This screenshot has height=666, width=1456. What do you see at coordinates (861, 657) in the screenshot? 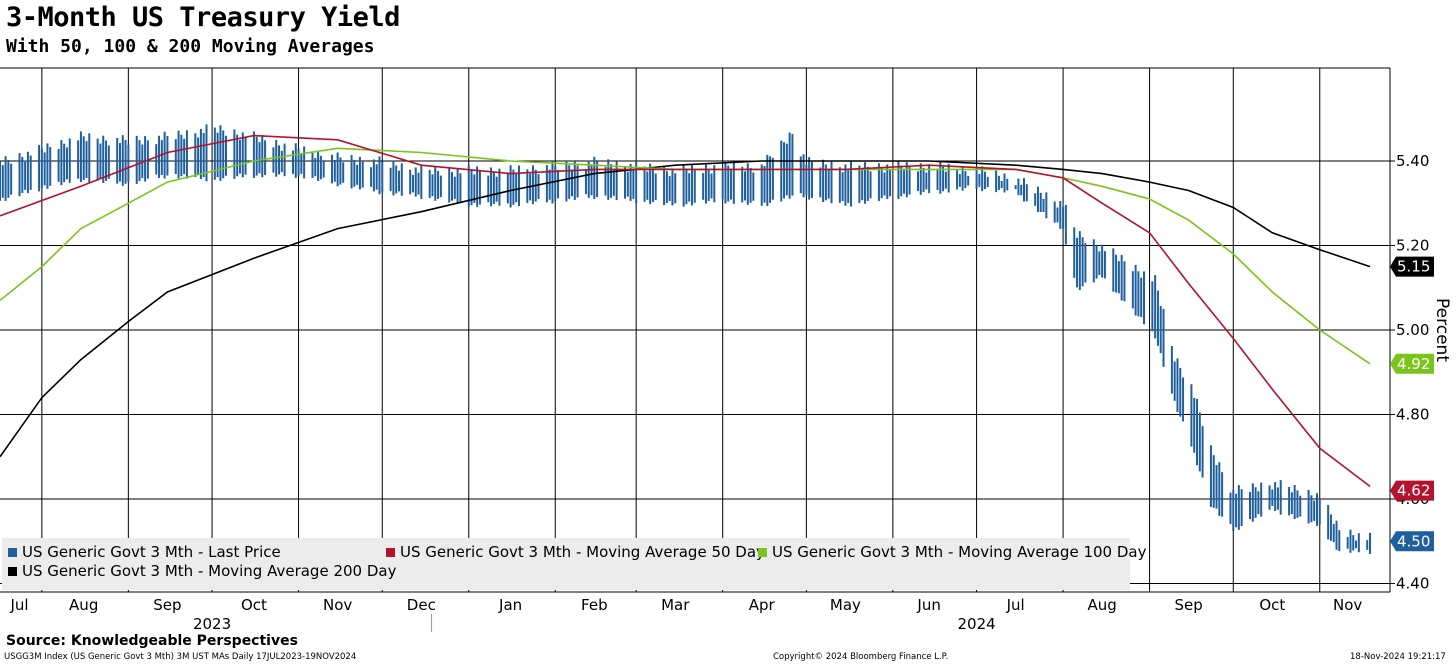
I see `copyright-note: Copyright© 2024 Bloomberg Finance L.P.` at bounding box center [861, 657].